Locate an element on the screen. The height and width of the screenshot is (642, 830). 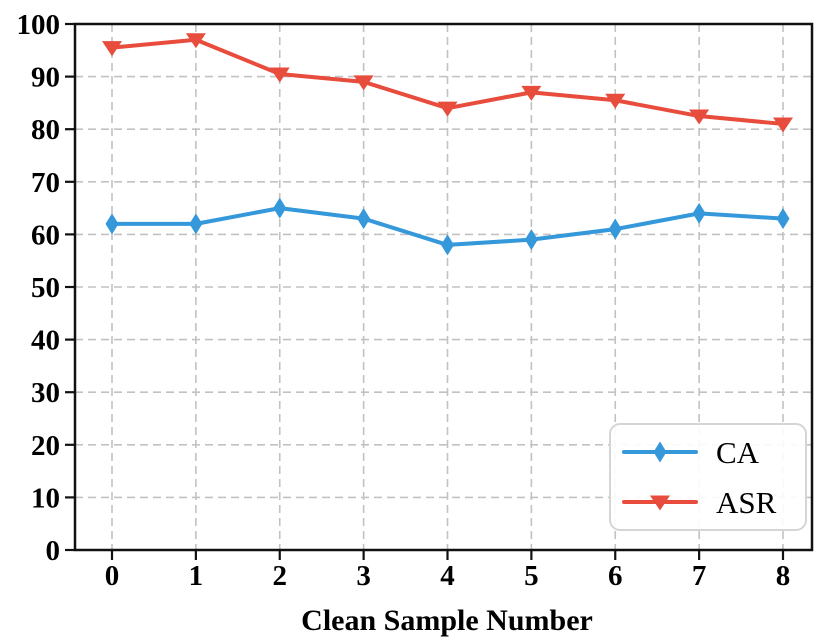
x-tick-label: 2 is located at coordinates (280, 576).